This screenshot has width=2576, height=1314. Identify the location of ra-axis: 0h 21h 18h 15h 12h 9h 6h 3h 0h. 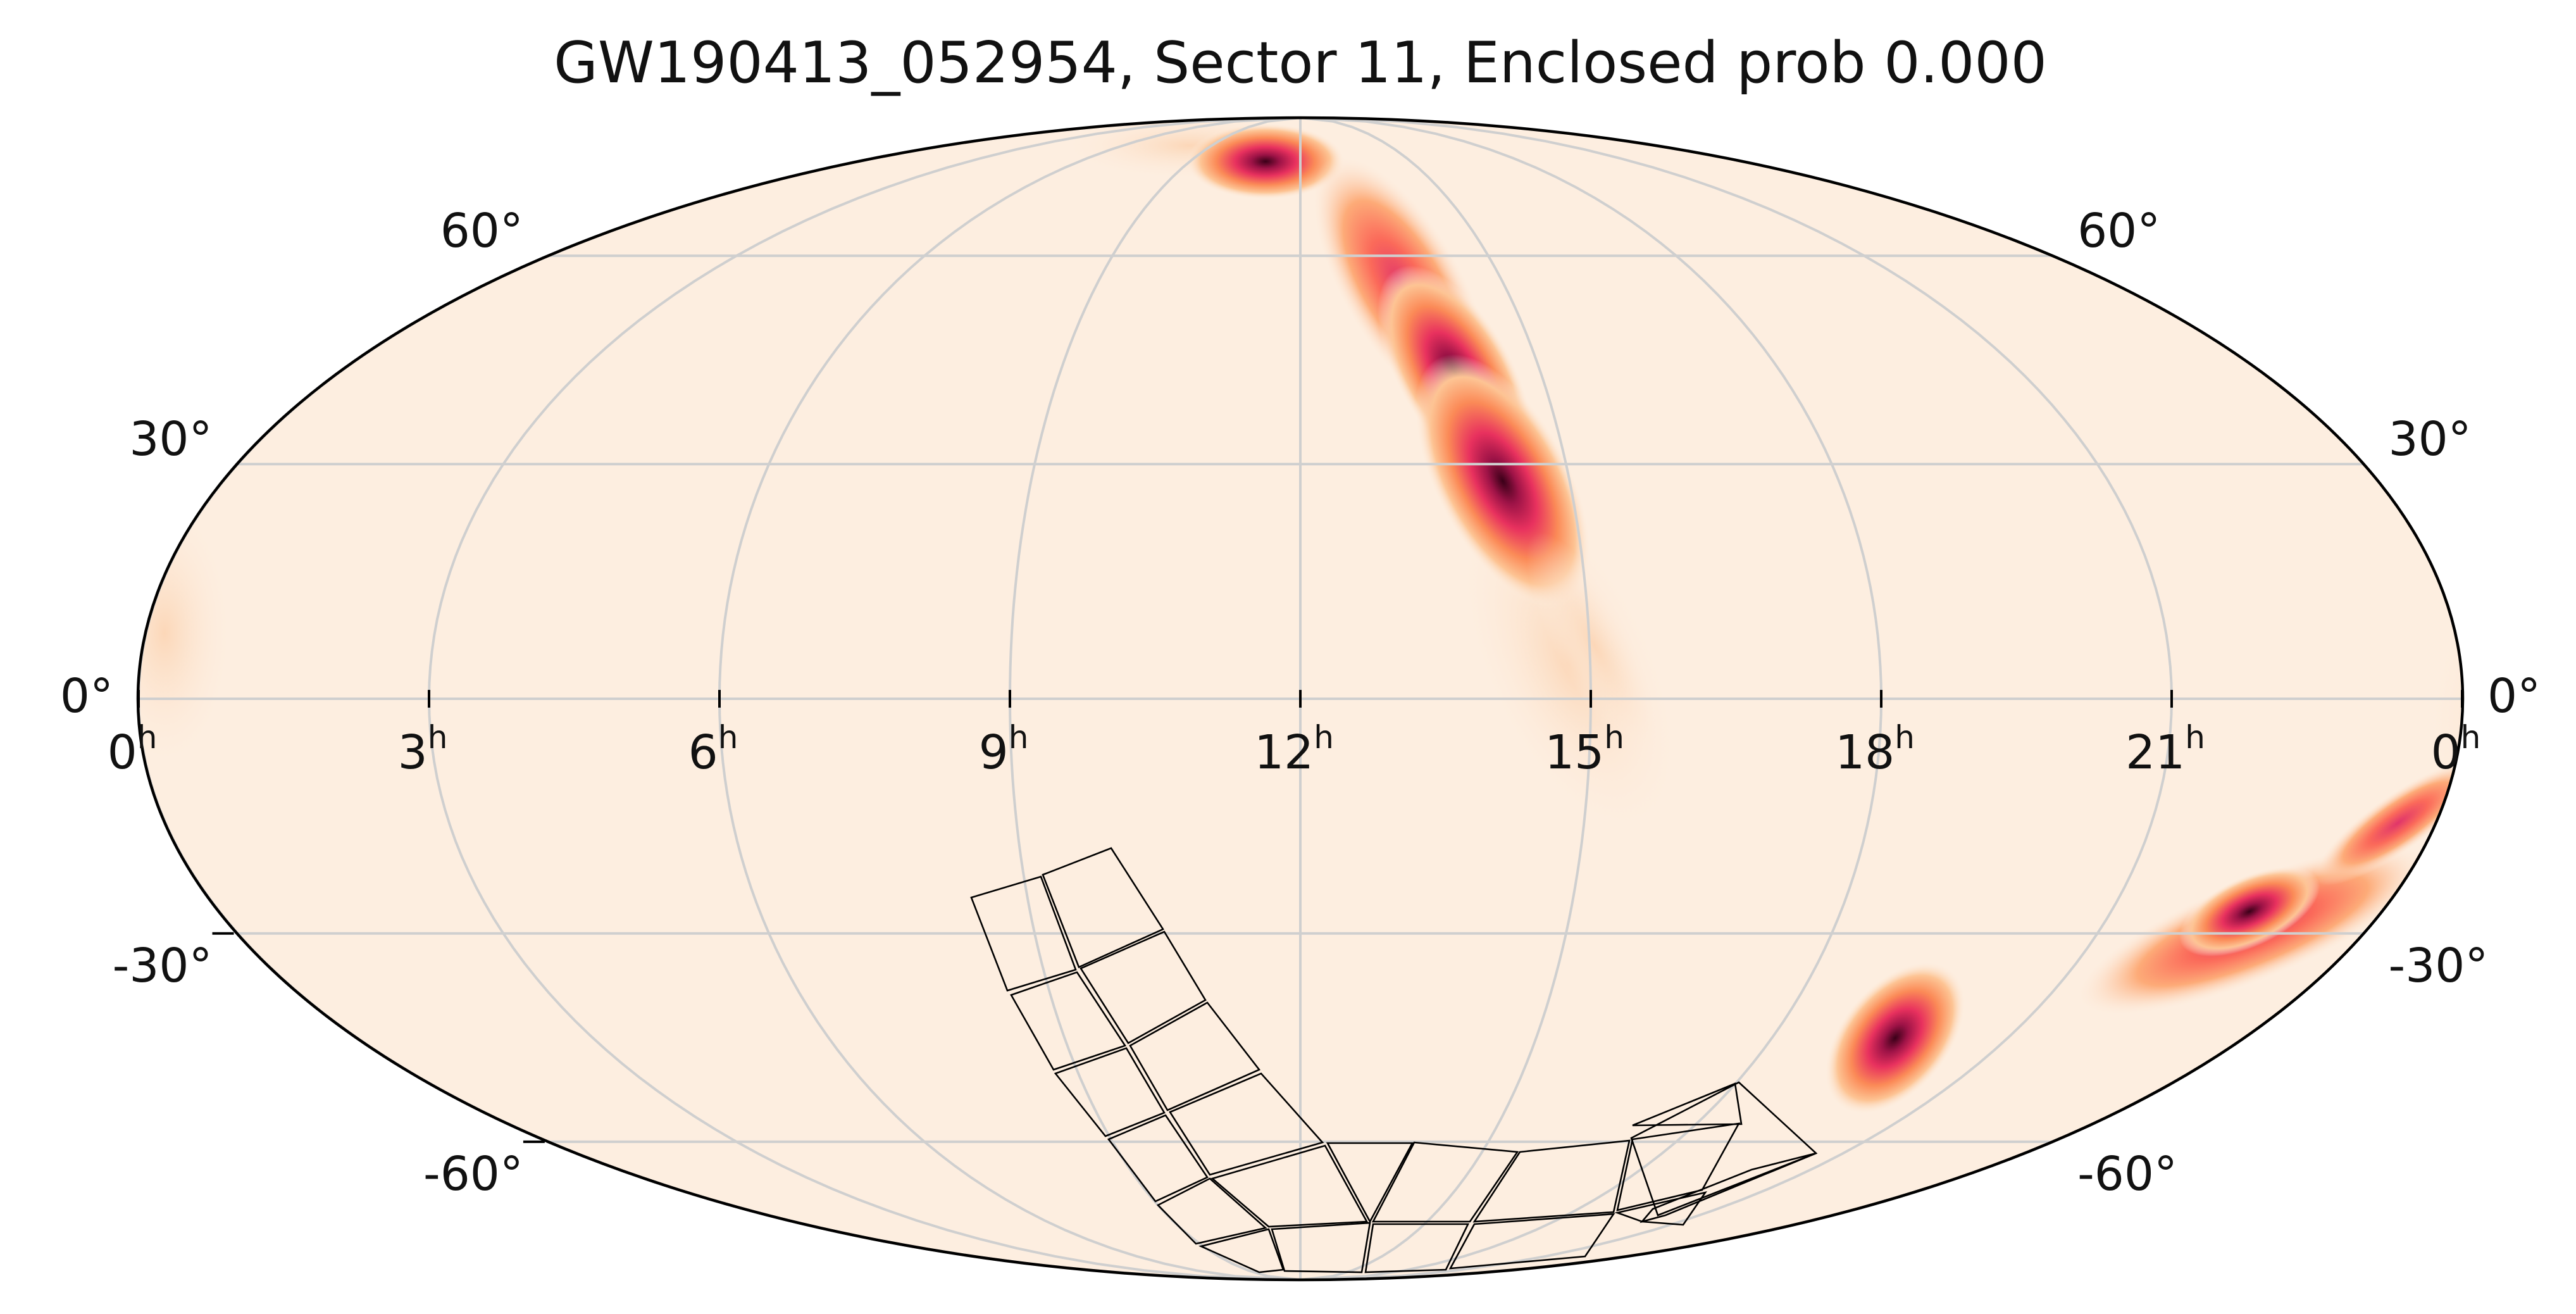
(1294, 735).